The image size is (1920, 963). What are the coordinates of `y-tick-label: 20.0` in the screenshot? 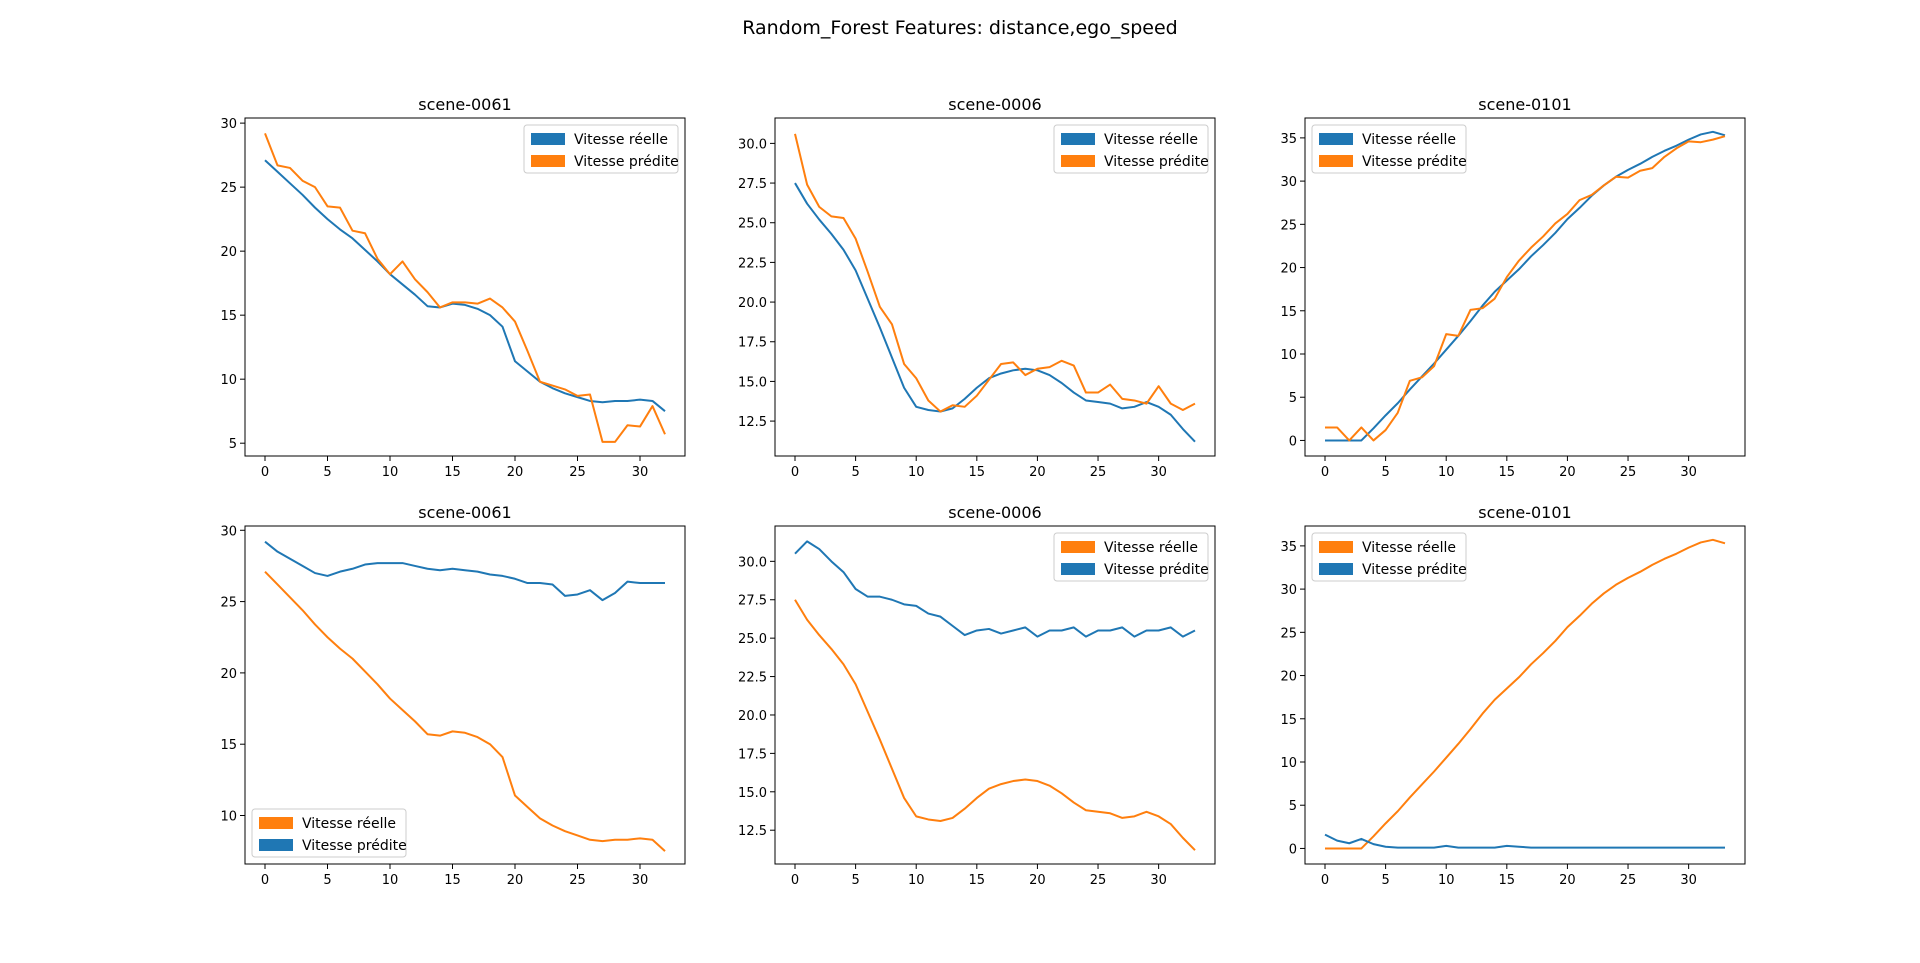 It's located at (752, 716).